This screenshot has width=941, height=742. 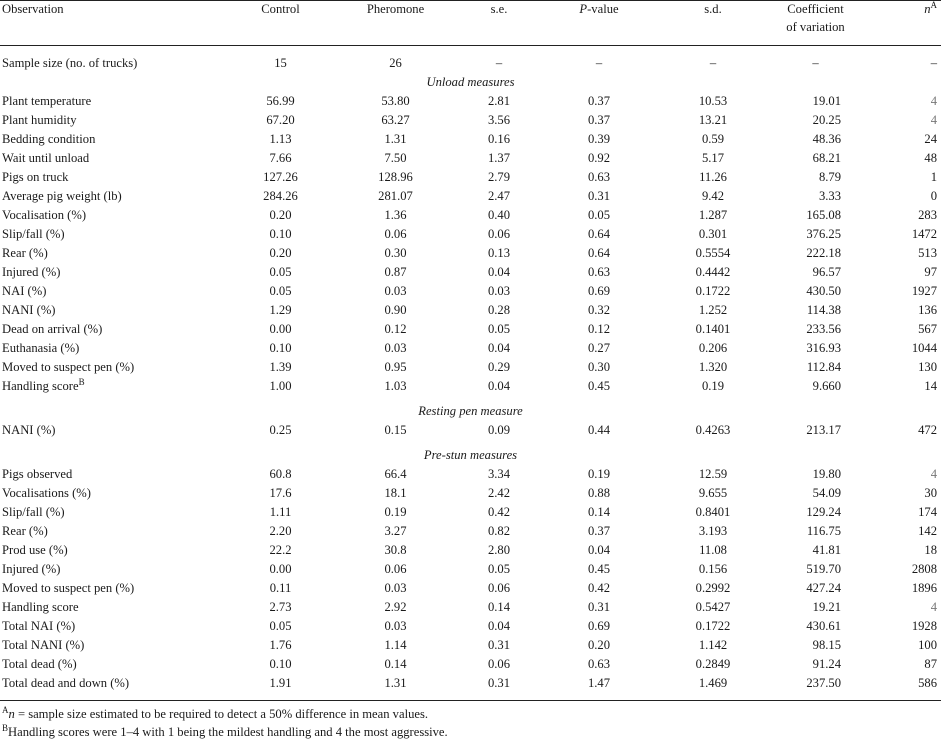 What do you see at coordinates (499, 310) in the screenshot?
I see `unload-cell-se: 0.28` at bounding box center [499, 310].